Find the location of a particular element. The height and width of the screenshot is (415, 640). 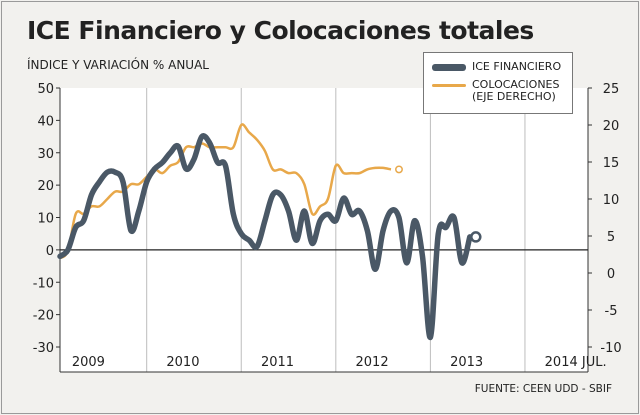

legend-item-colocaciones: COLOCACIONES (EJE DERECHO) is located at coordinates (496, 91).